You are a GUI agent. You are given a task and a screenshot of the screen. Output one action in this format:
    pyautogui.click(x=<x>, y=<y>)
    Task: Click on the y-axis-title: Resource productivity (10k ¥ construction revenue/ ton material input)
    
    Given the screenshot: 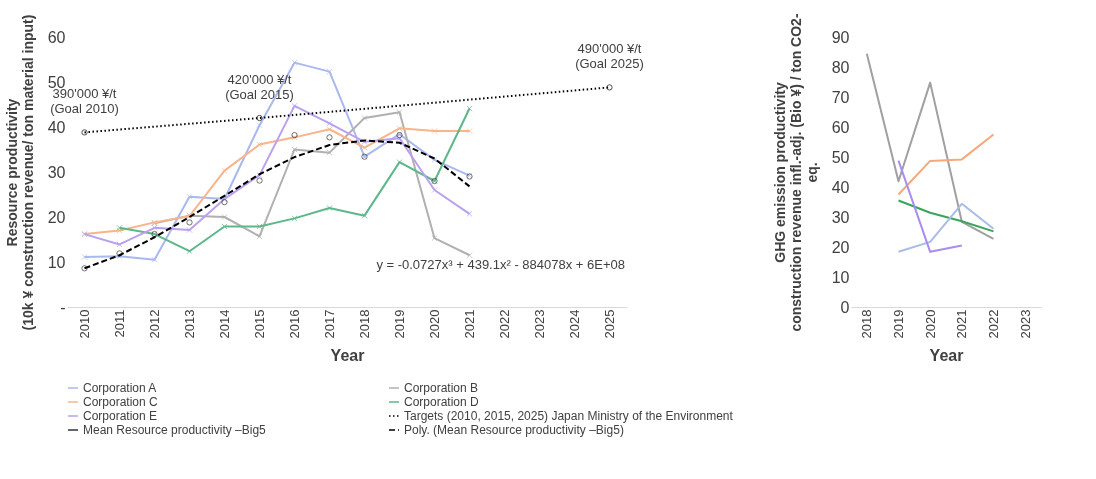 What is the action you would take?
    pyautogui.click(x=19, y=172)
    